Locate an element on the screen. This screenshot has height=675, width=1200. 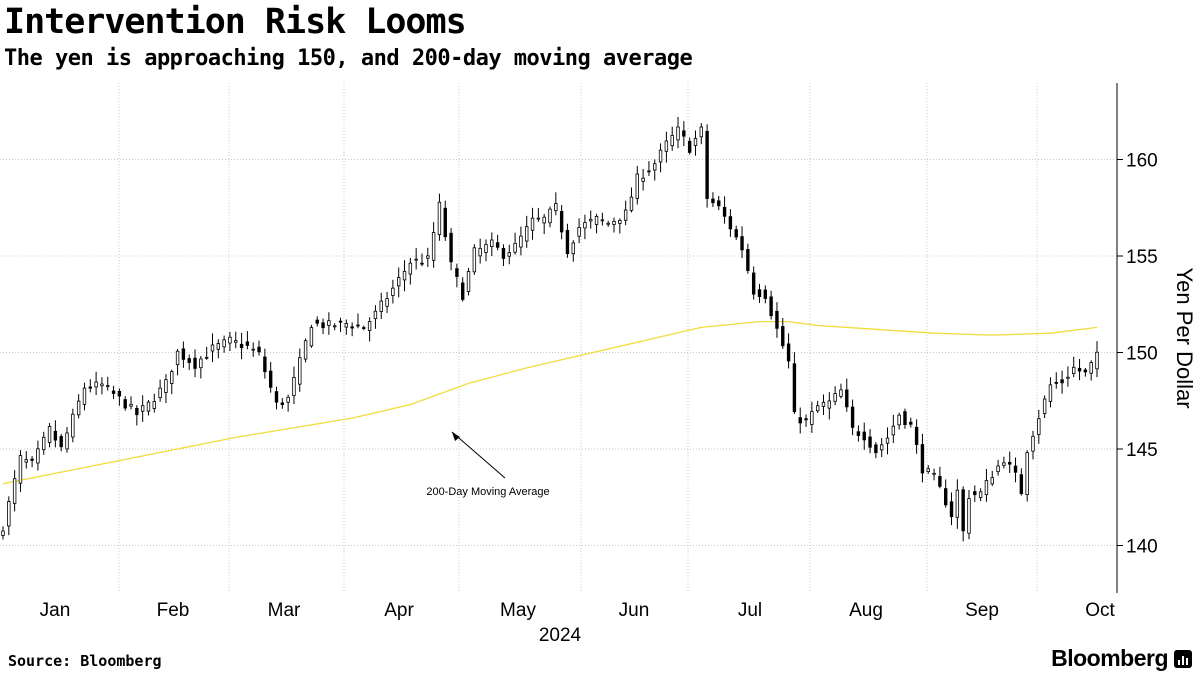
source-note: Source: Bloomberg is located at coordinates (85, 661).